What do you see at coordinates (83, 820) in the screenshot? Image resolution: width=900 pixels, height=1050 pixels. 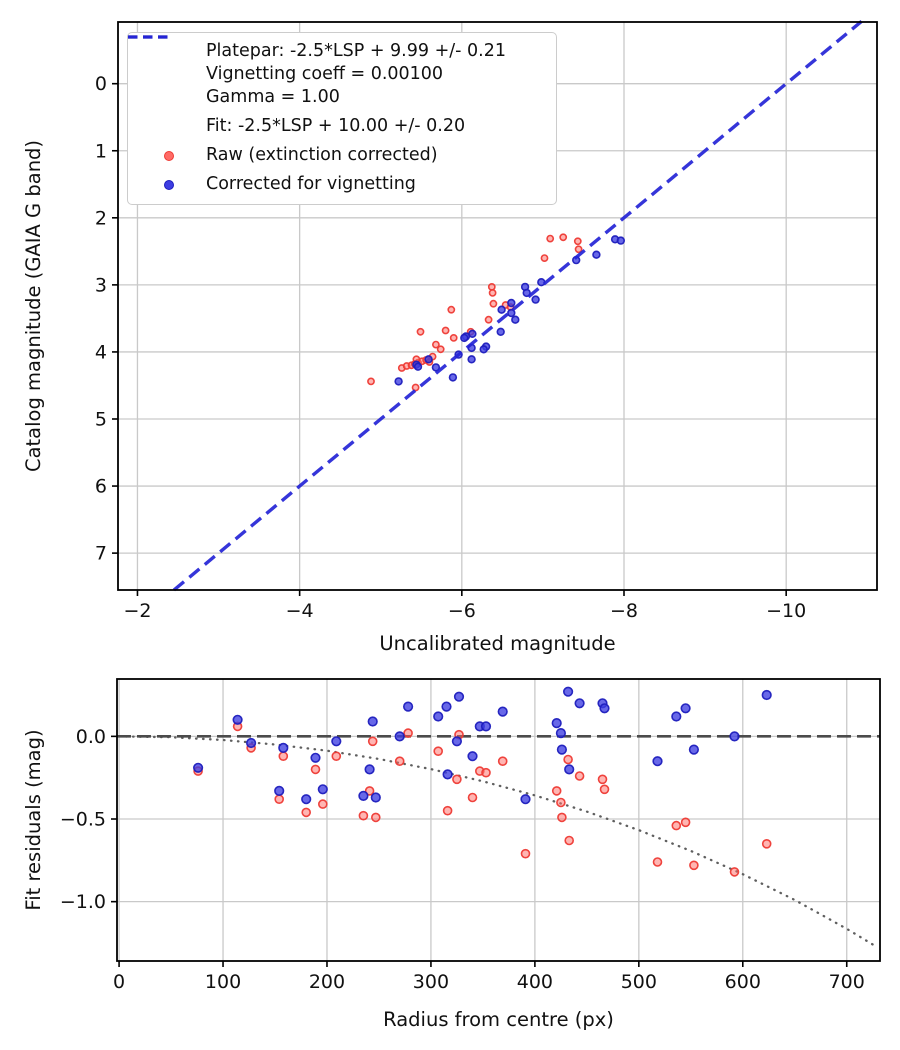 I see `y-tick-label: −0.5` at bounding box center [83, 820].